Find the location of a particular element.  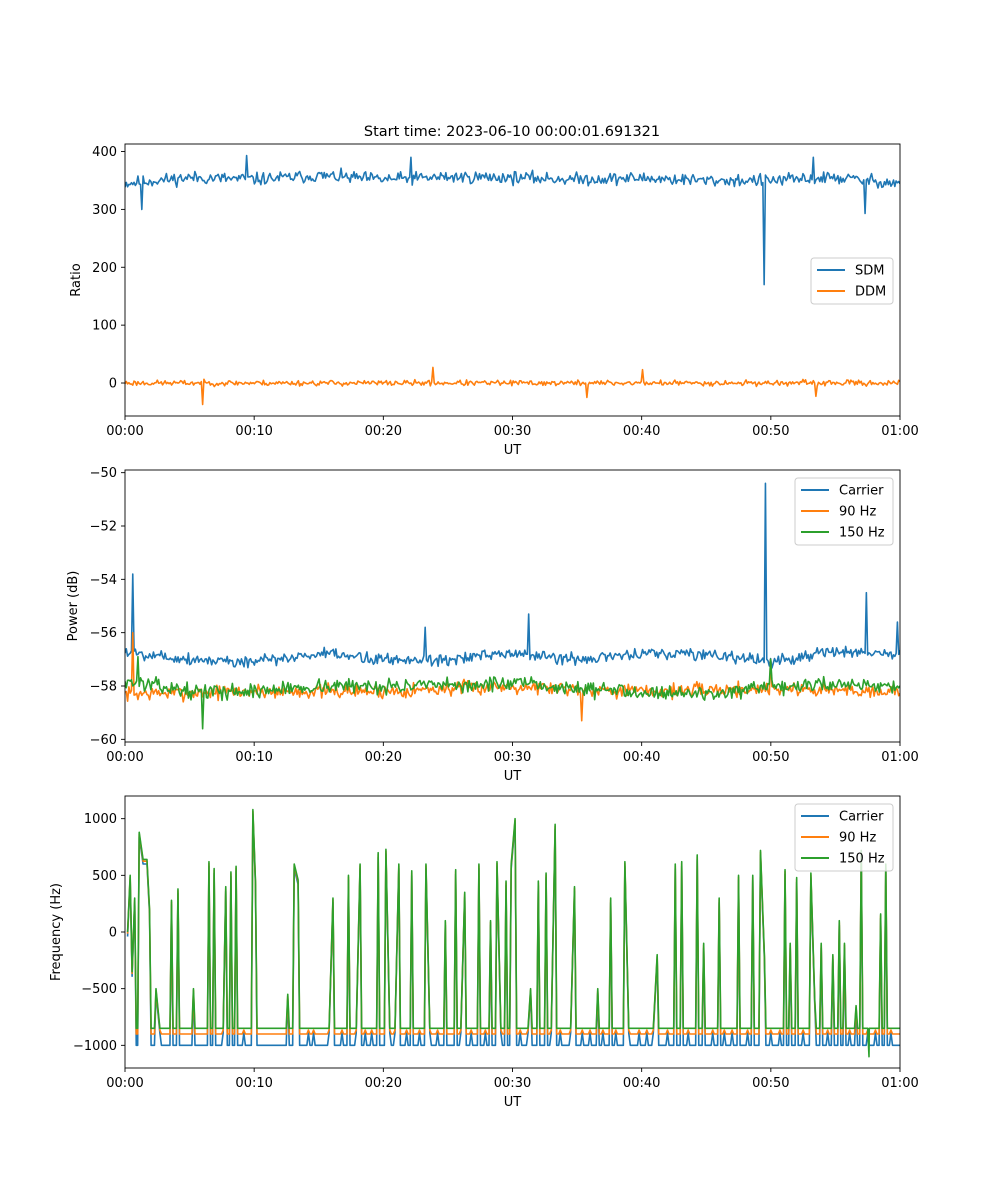

y-tick-label: −52 is located at coordinates (103, 527).